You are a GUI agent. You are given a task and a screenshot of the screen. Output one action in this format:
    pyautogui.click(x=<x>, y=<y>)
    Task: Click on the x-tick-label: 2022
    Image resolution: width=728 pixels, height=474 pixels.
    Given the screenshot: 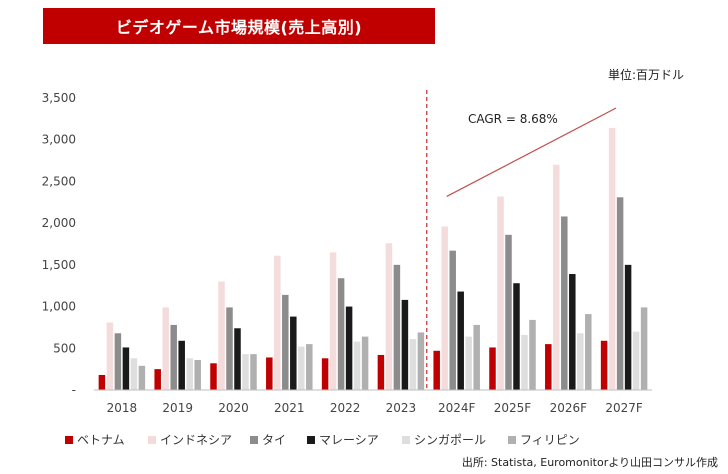 What is the action you would take?
    pyautogui.click(x=345, y=408)
    